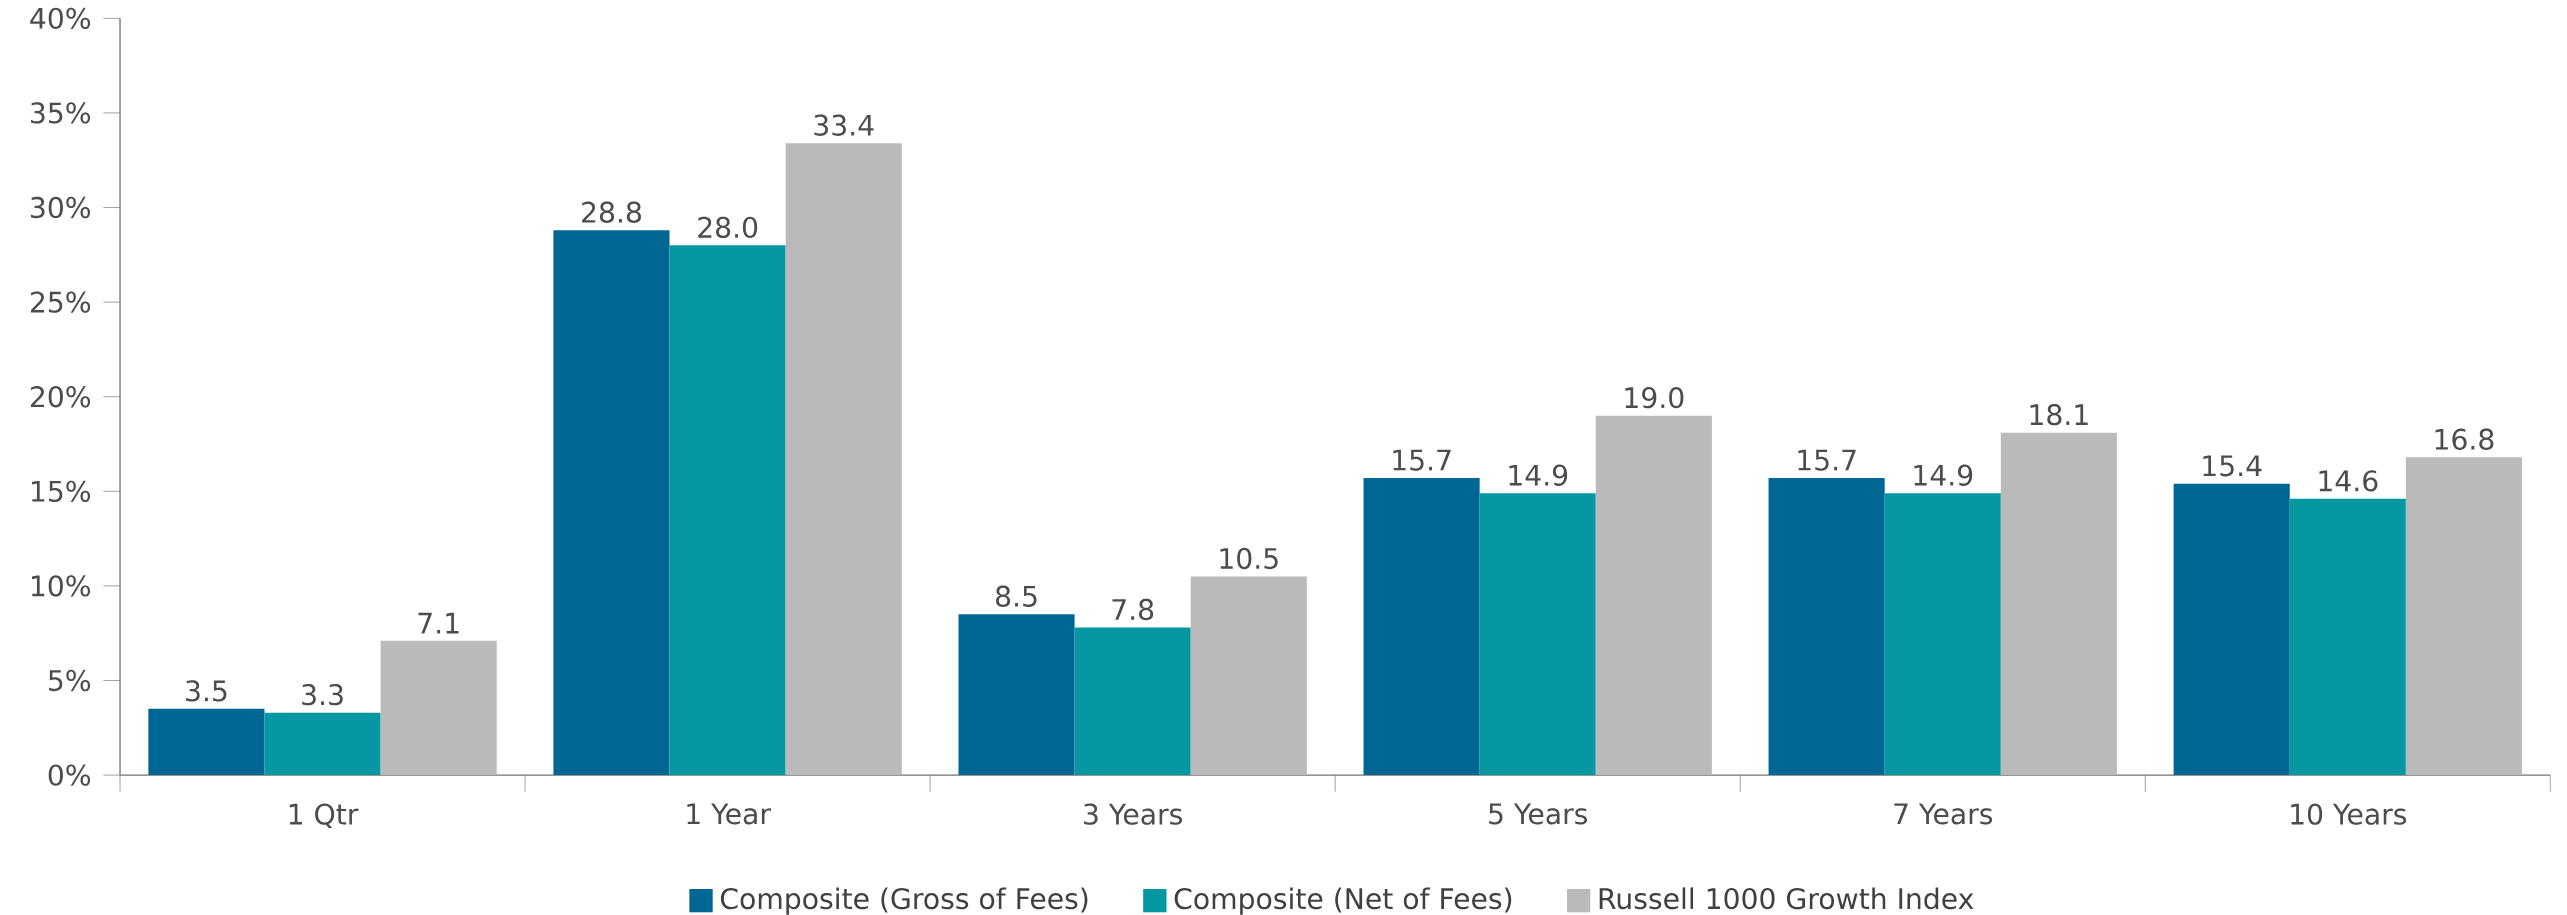  Describe the element at coordinates (69, 775) in the screenshot. I see `y-tick-label: 0%` at that location.